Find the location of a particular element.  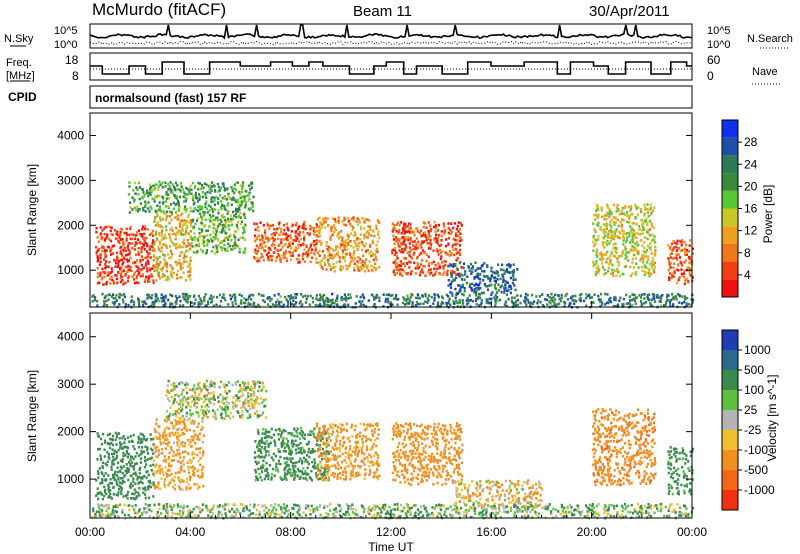

colorbar-tick-label: 8 is located at coordinates (747, 253).